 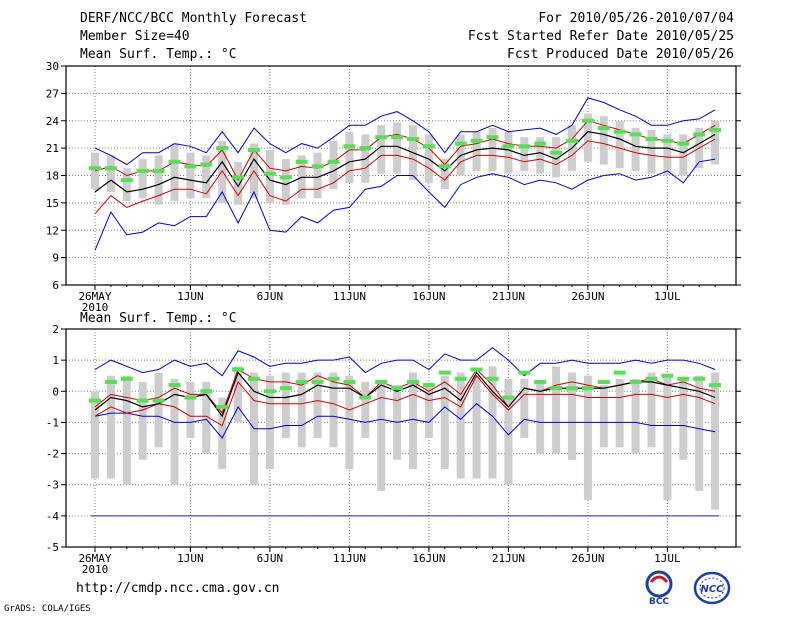 What do you see at coordinates (94, 558) in the screenshot?
I see `x-tick-label: 26MAY` at bounding box center [94, 558].